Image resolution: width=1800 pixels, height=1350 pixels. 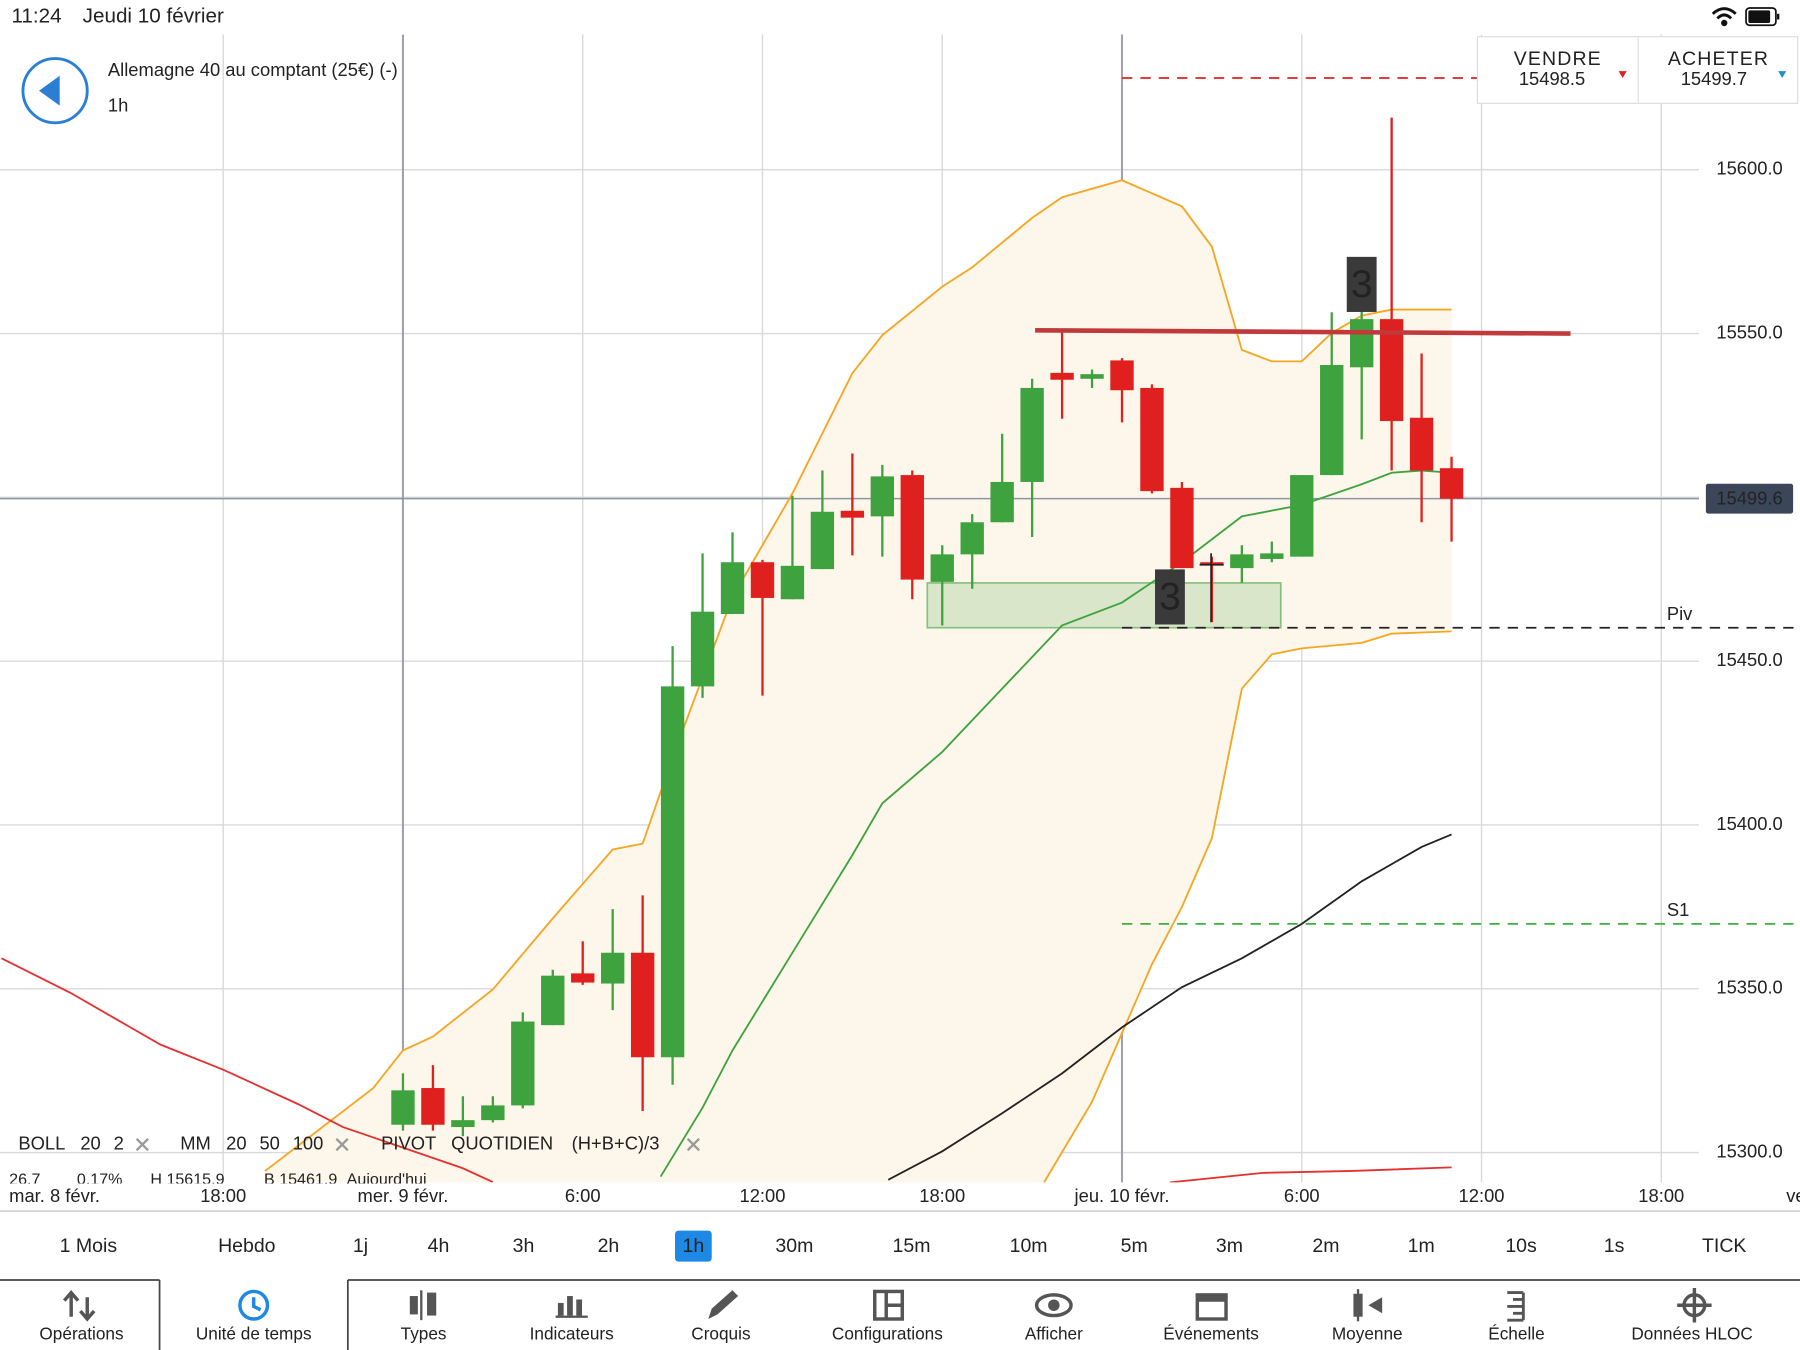 What do you see at coordinates (1782, 75) in the screenshot?
I see `dropdown-icon` at bounding box center [1782, 75].